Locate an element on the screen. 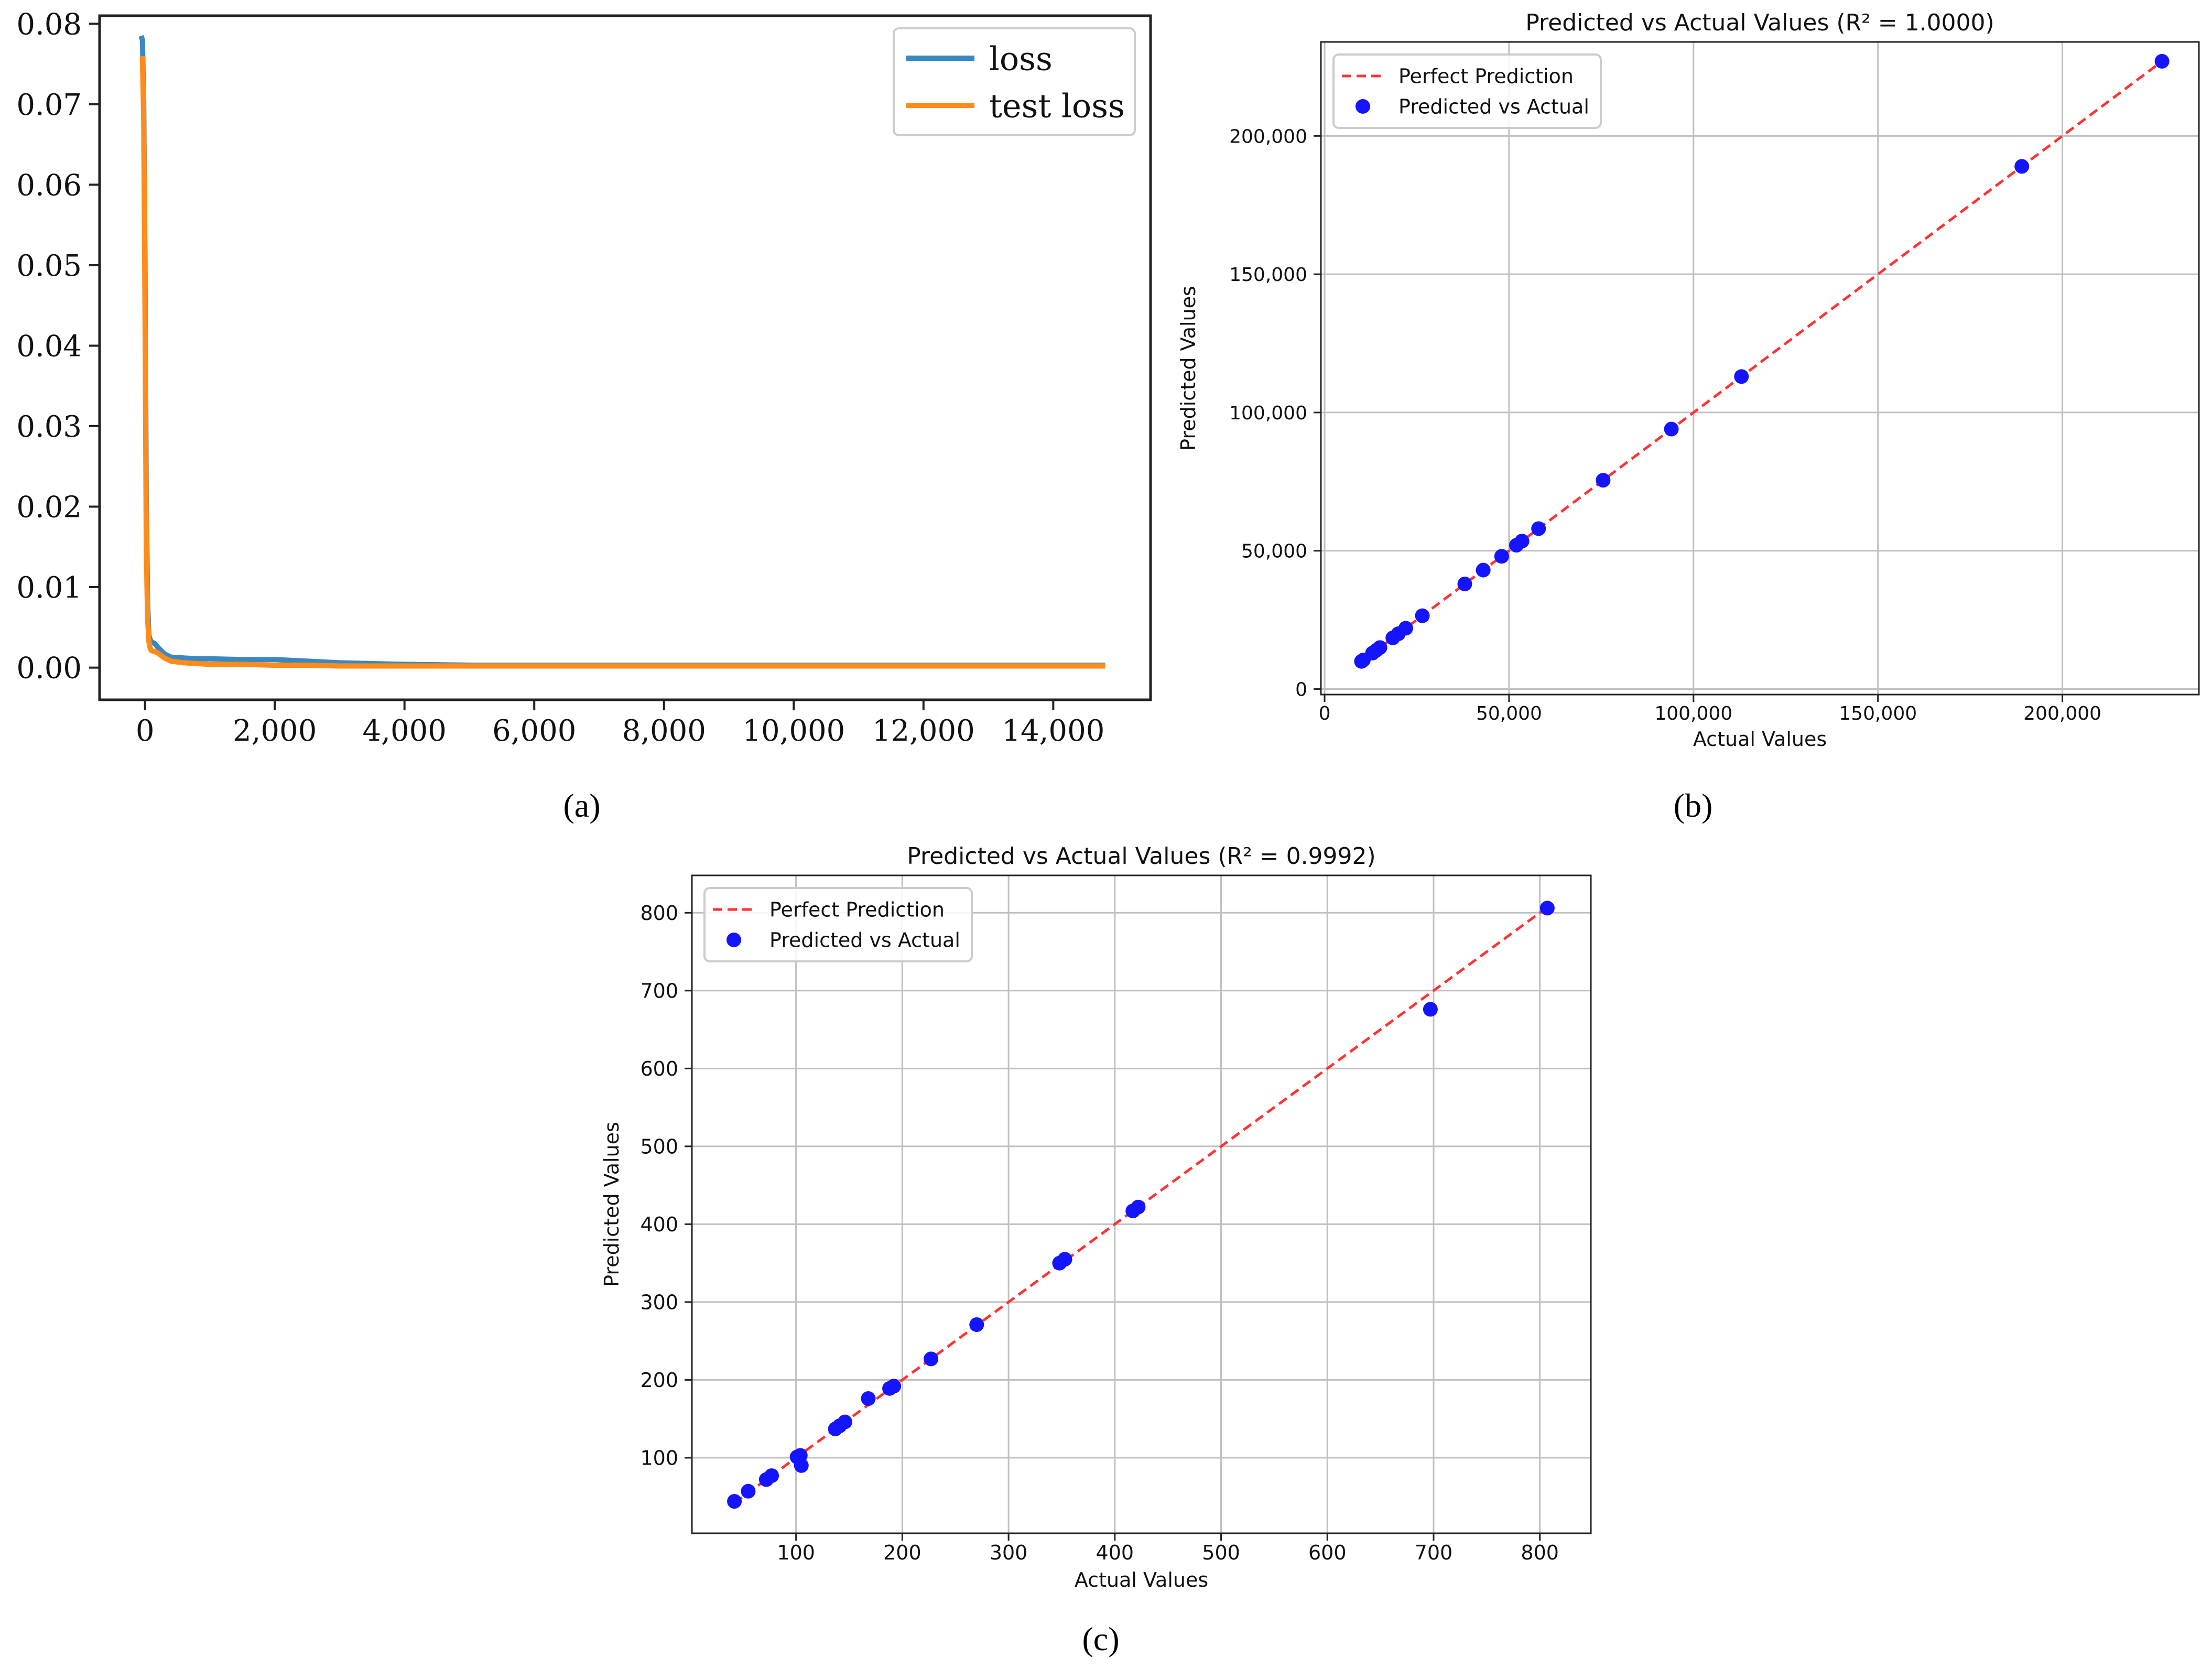 The height and width of the screenshot is (1668, 2212). x-tick-label: 8,000 is located at coordinates (664, 731).